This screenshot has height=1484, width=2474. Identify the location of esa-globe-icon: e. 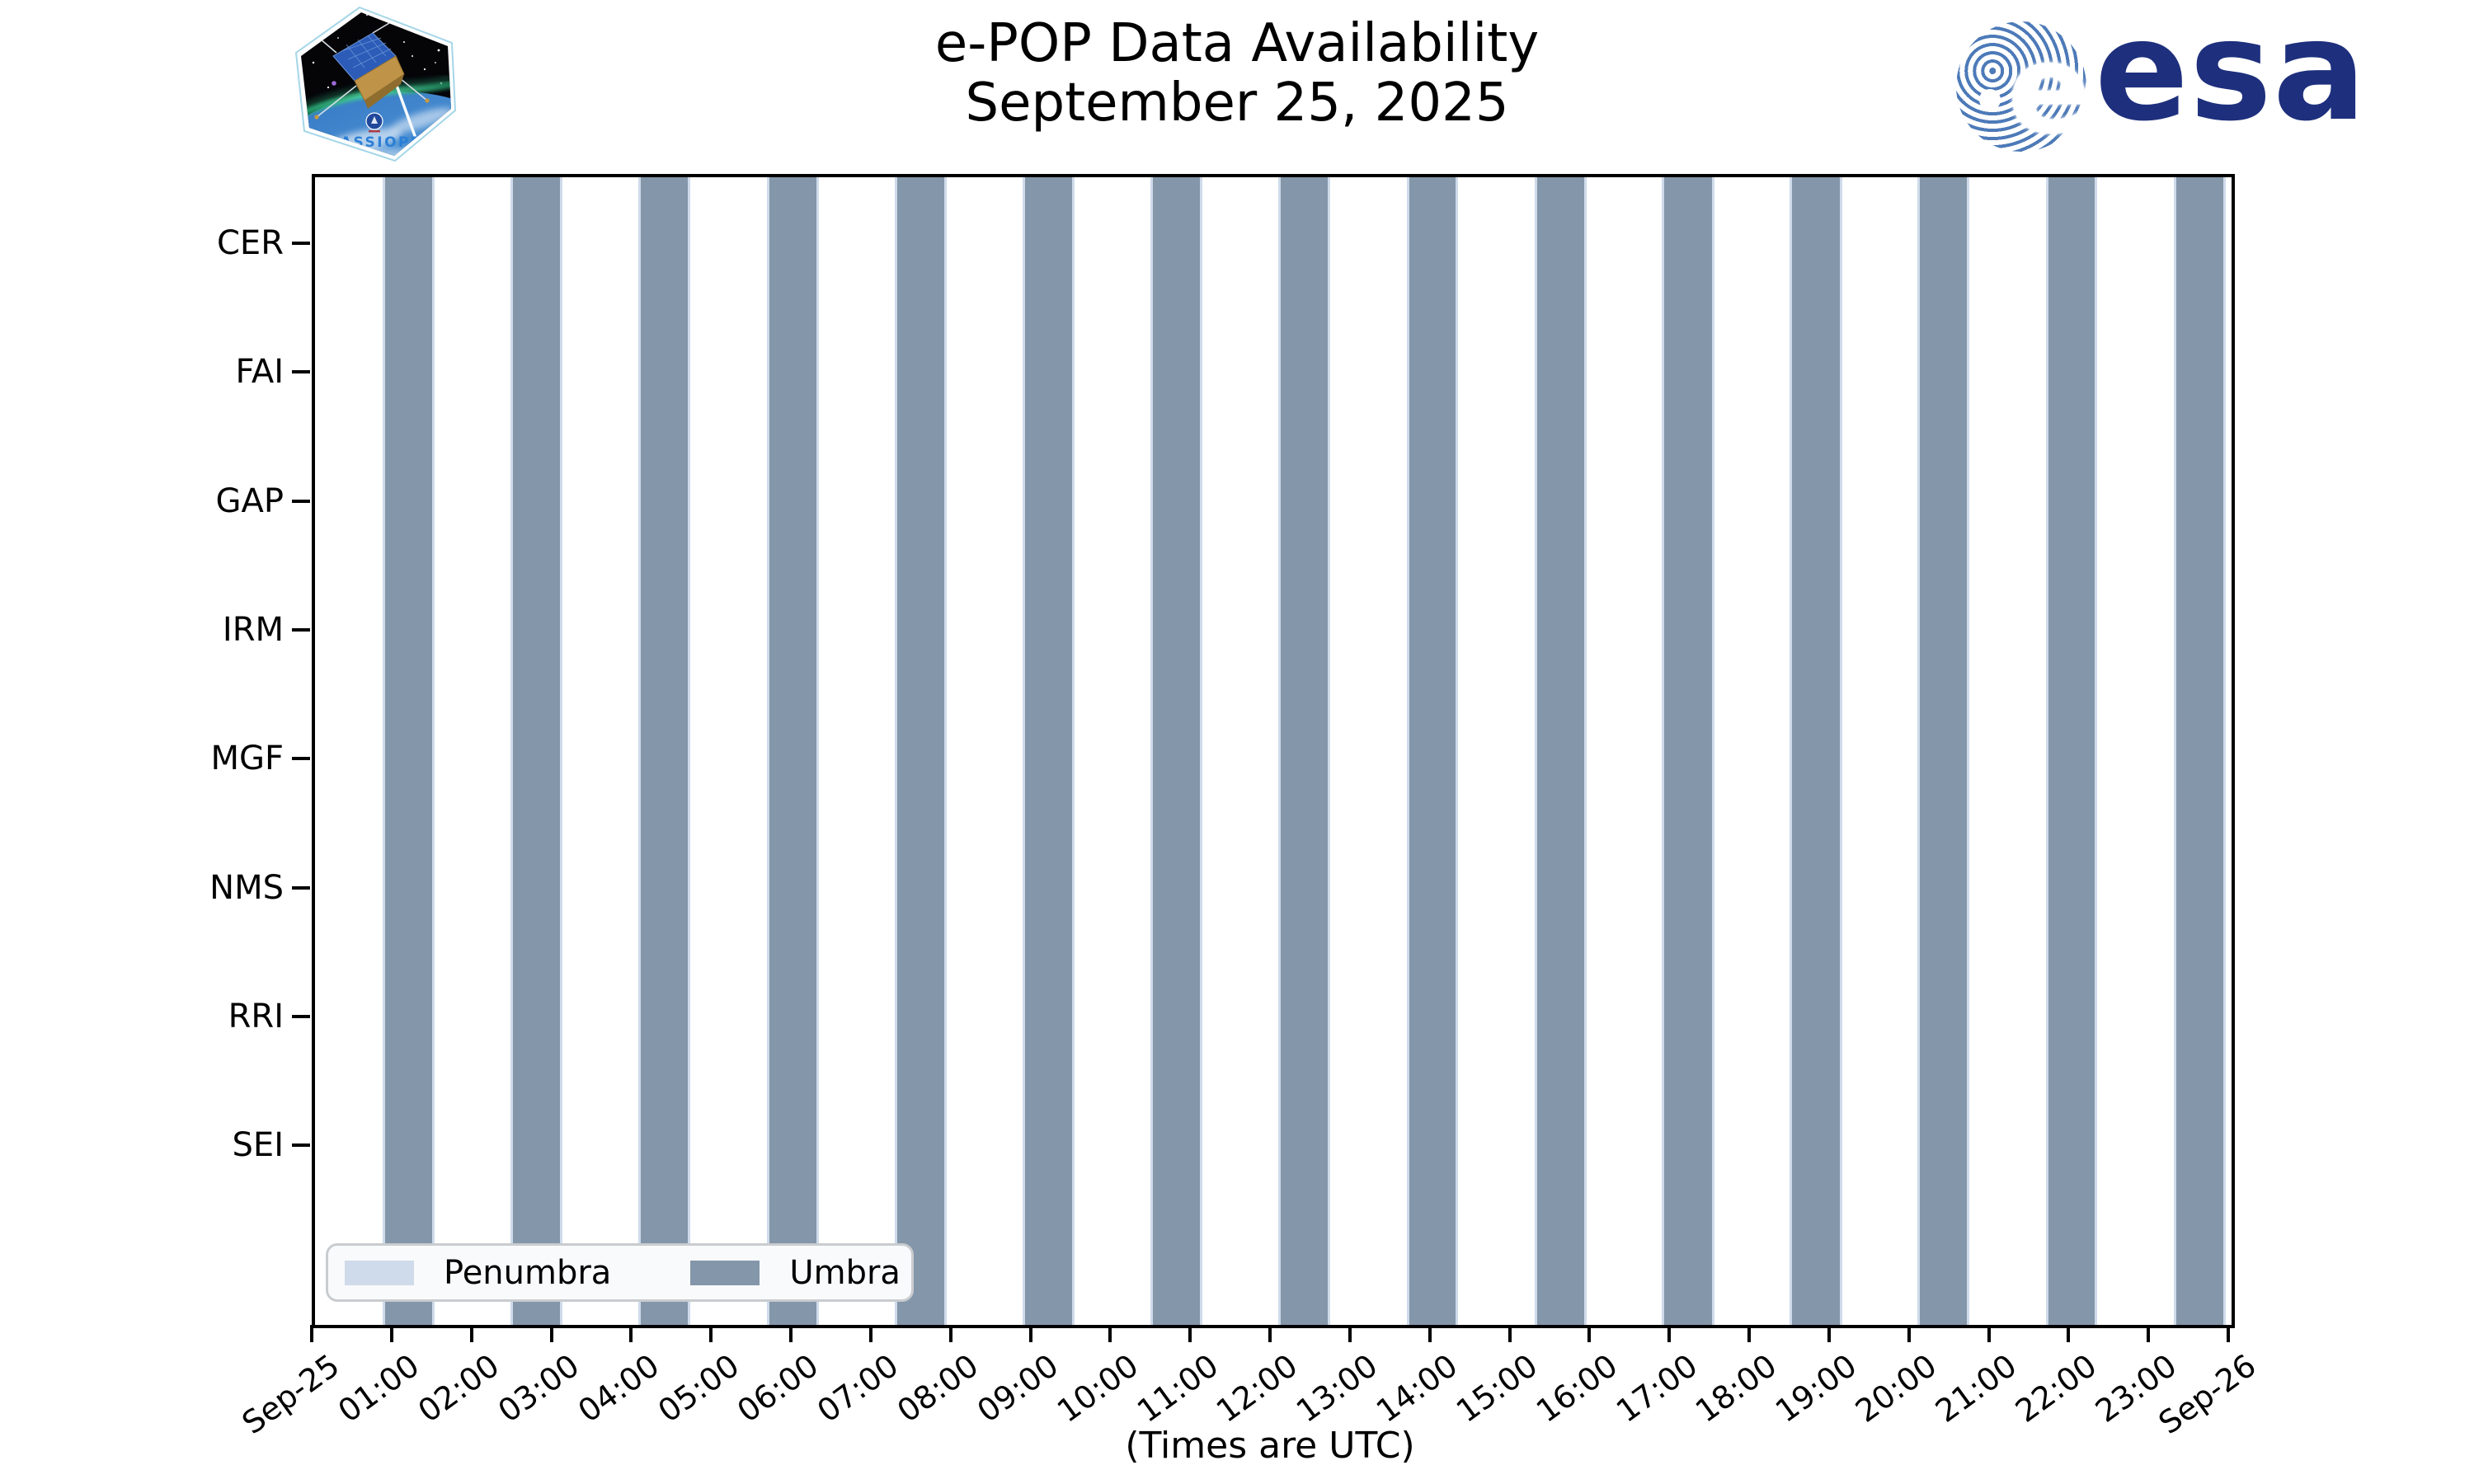
(2023, 90).